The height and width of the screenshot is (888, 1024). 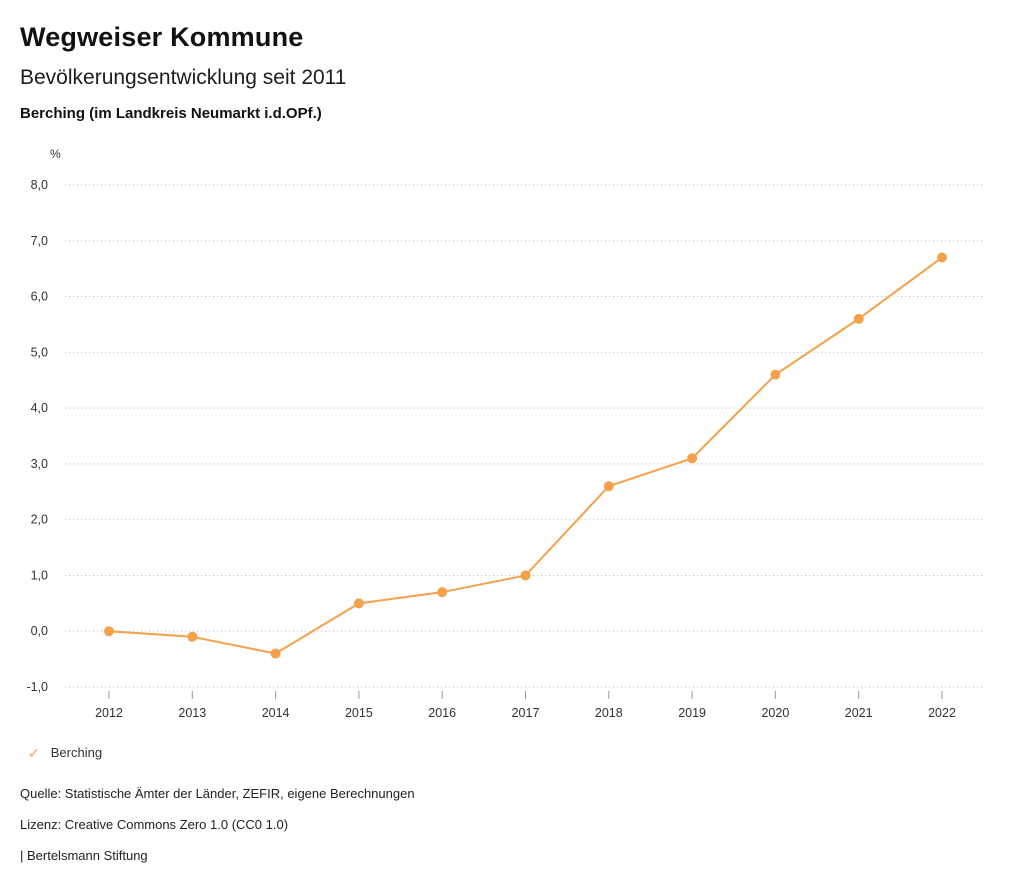 What do you see at coordinates (84, 855) in the screenshot?
I see `attribution-note: | Bertelsmann Stiftung` at bounding box center [84, 855].